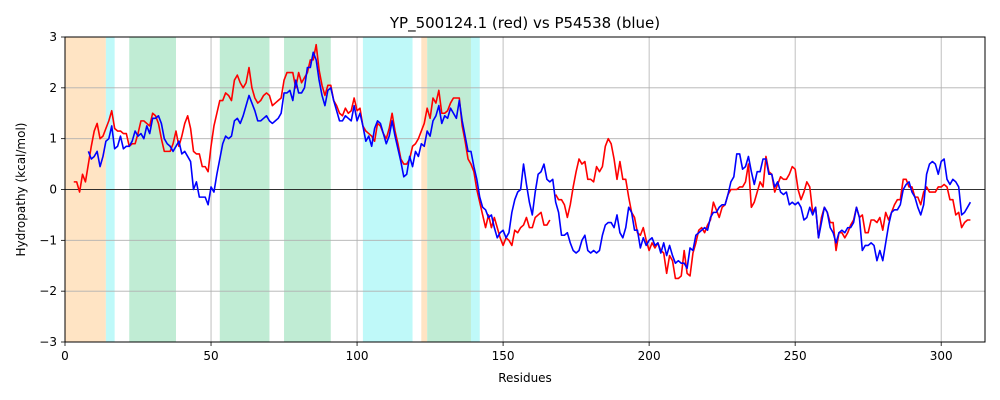 Image resolution: width=1000 pixels, height=400 pixels. What do you see at coordinates (357, 356) in the screenshot?
I see `x-tick-label: 100` at bounding box center [357, 356].